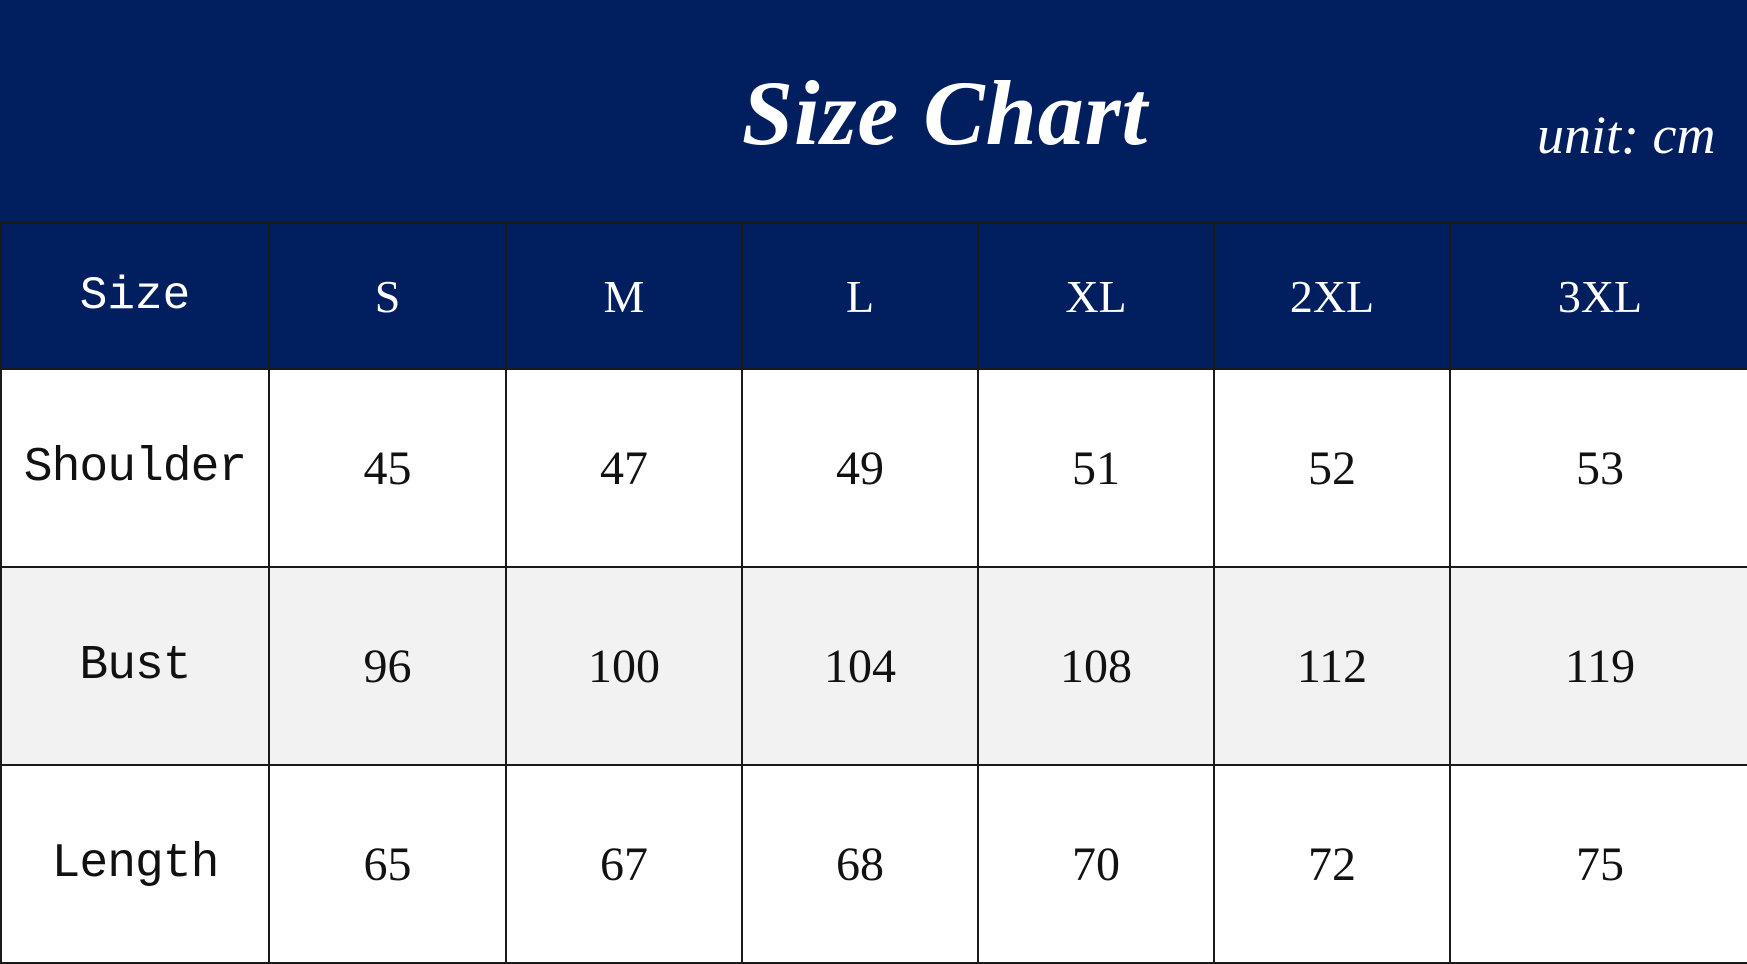  I want to click on table-cell: 70, so click(1096, 864).